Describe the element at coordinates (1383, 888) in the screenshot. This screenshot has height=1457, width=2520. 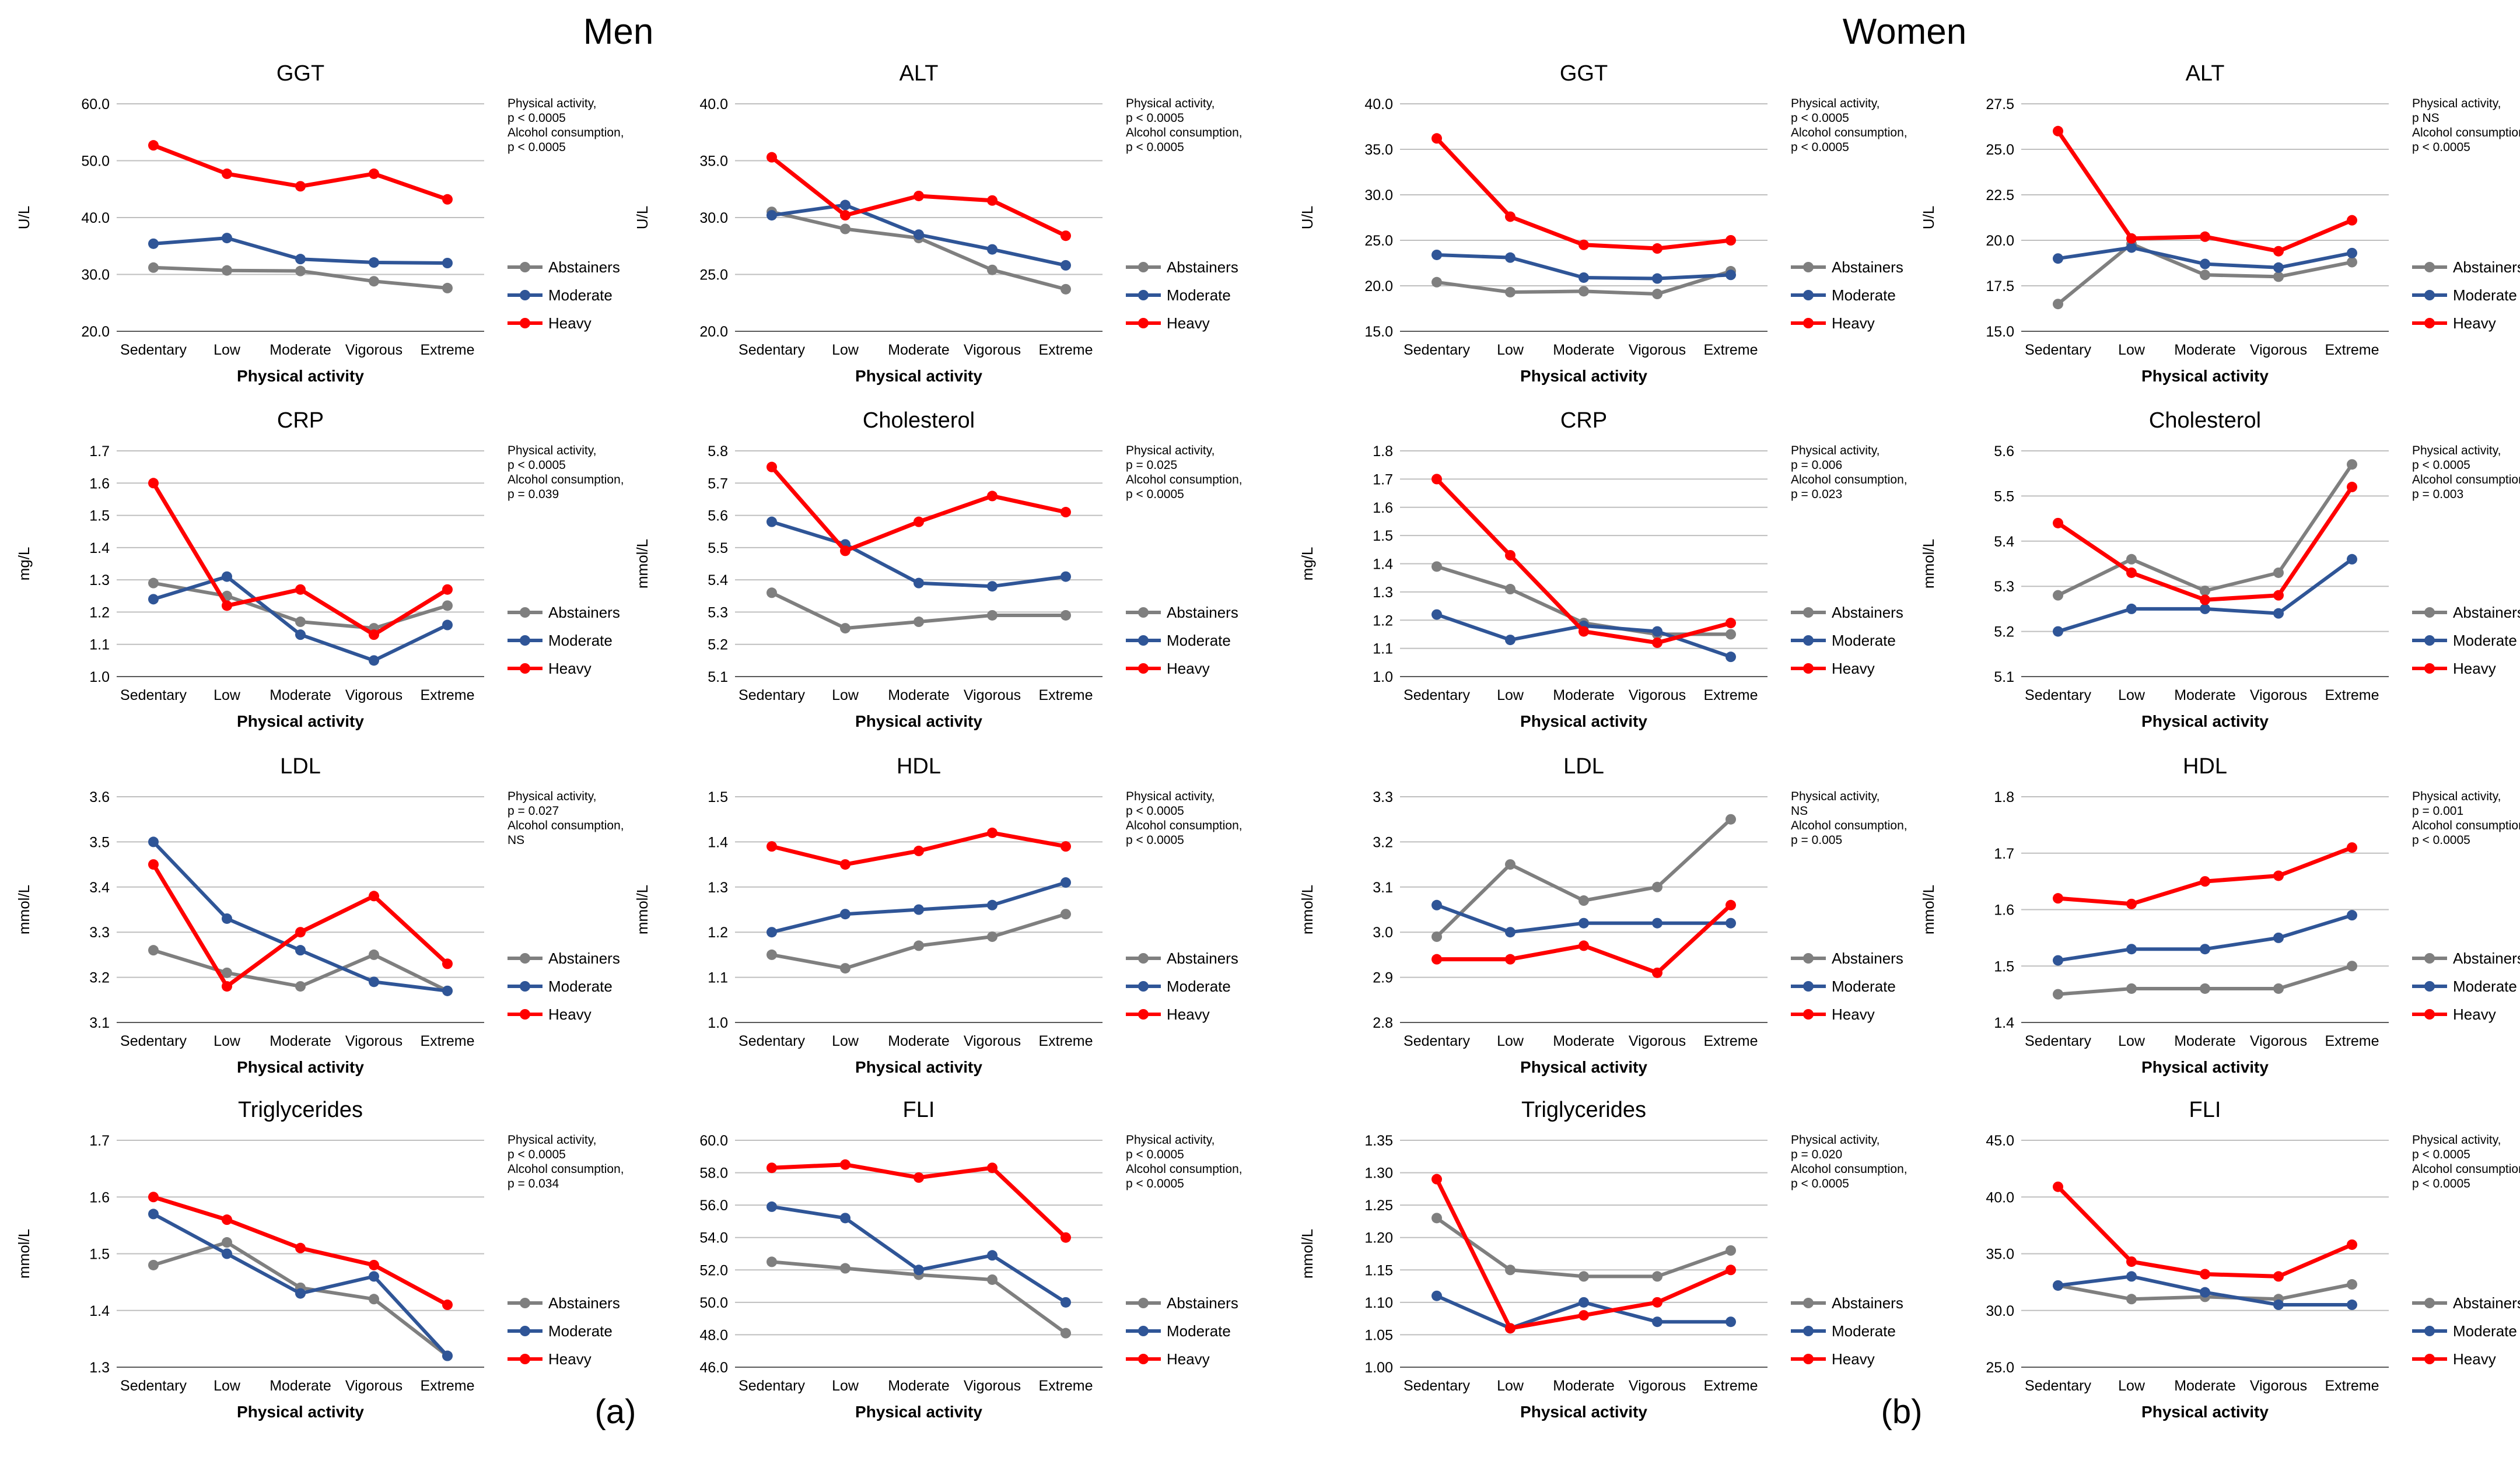
I see `y-tick-label: 3.1` at that location.